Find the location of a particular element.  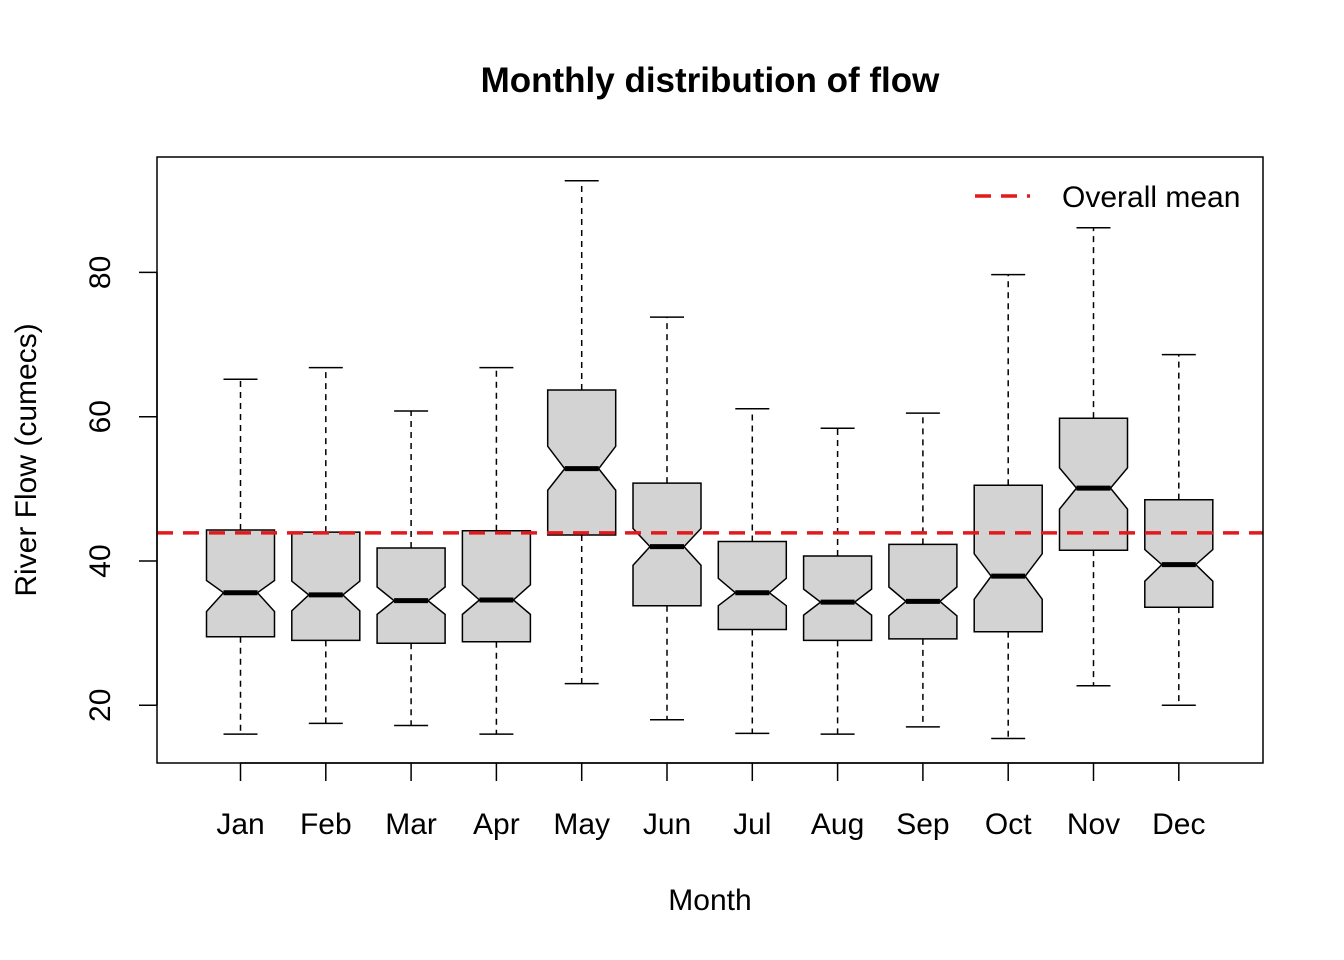

box-sep is located at coordinates (923, 570).